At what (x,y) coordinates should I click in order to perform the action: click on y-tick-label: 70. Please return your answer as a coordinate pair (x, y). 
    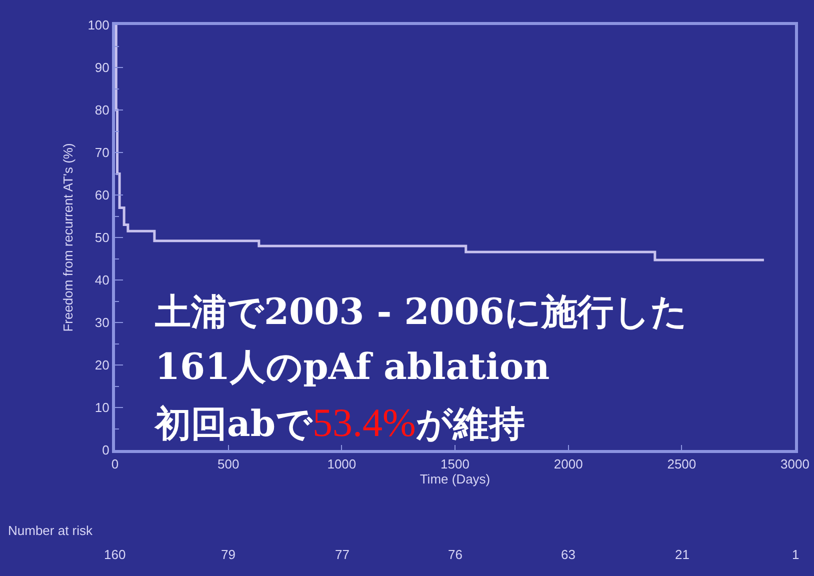
    Looking at the image, I should click on (102, 152).